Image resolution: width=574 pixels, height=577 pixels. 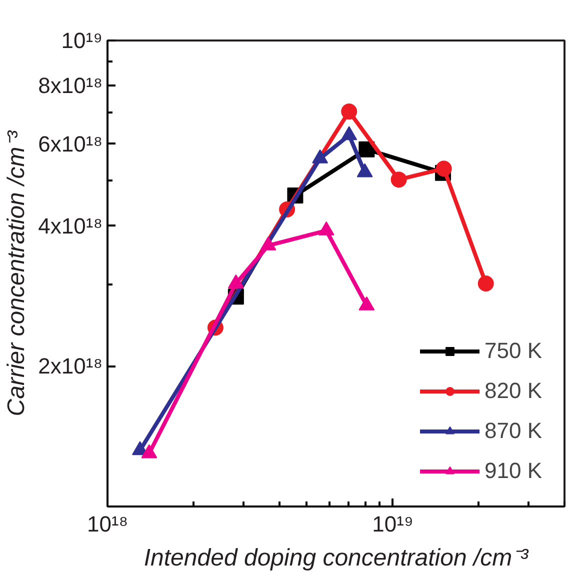 I want to click on y-tick-label: 6x10¹⁸, so click(x=70, y=143).